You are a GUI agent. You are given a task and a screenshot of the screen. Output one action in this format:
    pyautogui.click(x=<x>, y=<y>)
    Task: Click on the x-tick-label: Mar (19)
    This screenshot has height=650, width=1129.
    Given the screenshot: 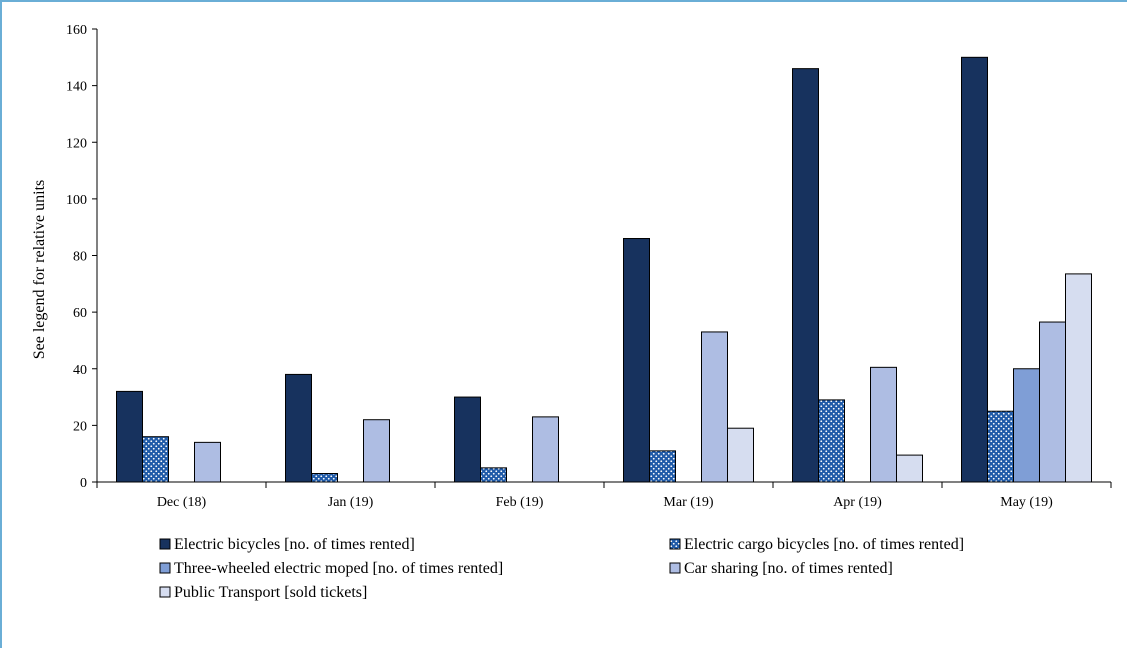 What is the action you would take?
    pyautogui.click(x=688, y=502)
    